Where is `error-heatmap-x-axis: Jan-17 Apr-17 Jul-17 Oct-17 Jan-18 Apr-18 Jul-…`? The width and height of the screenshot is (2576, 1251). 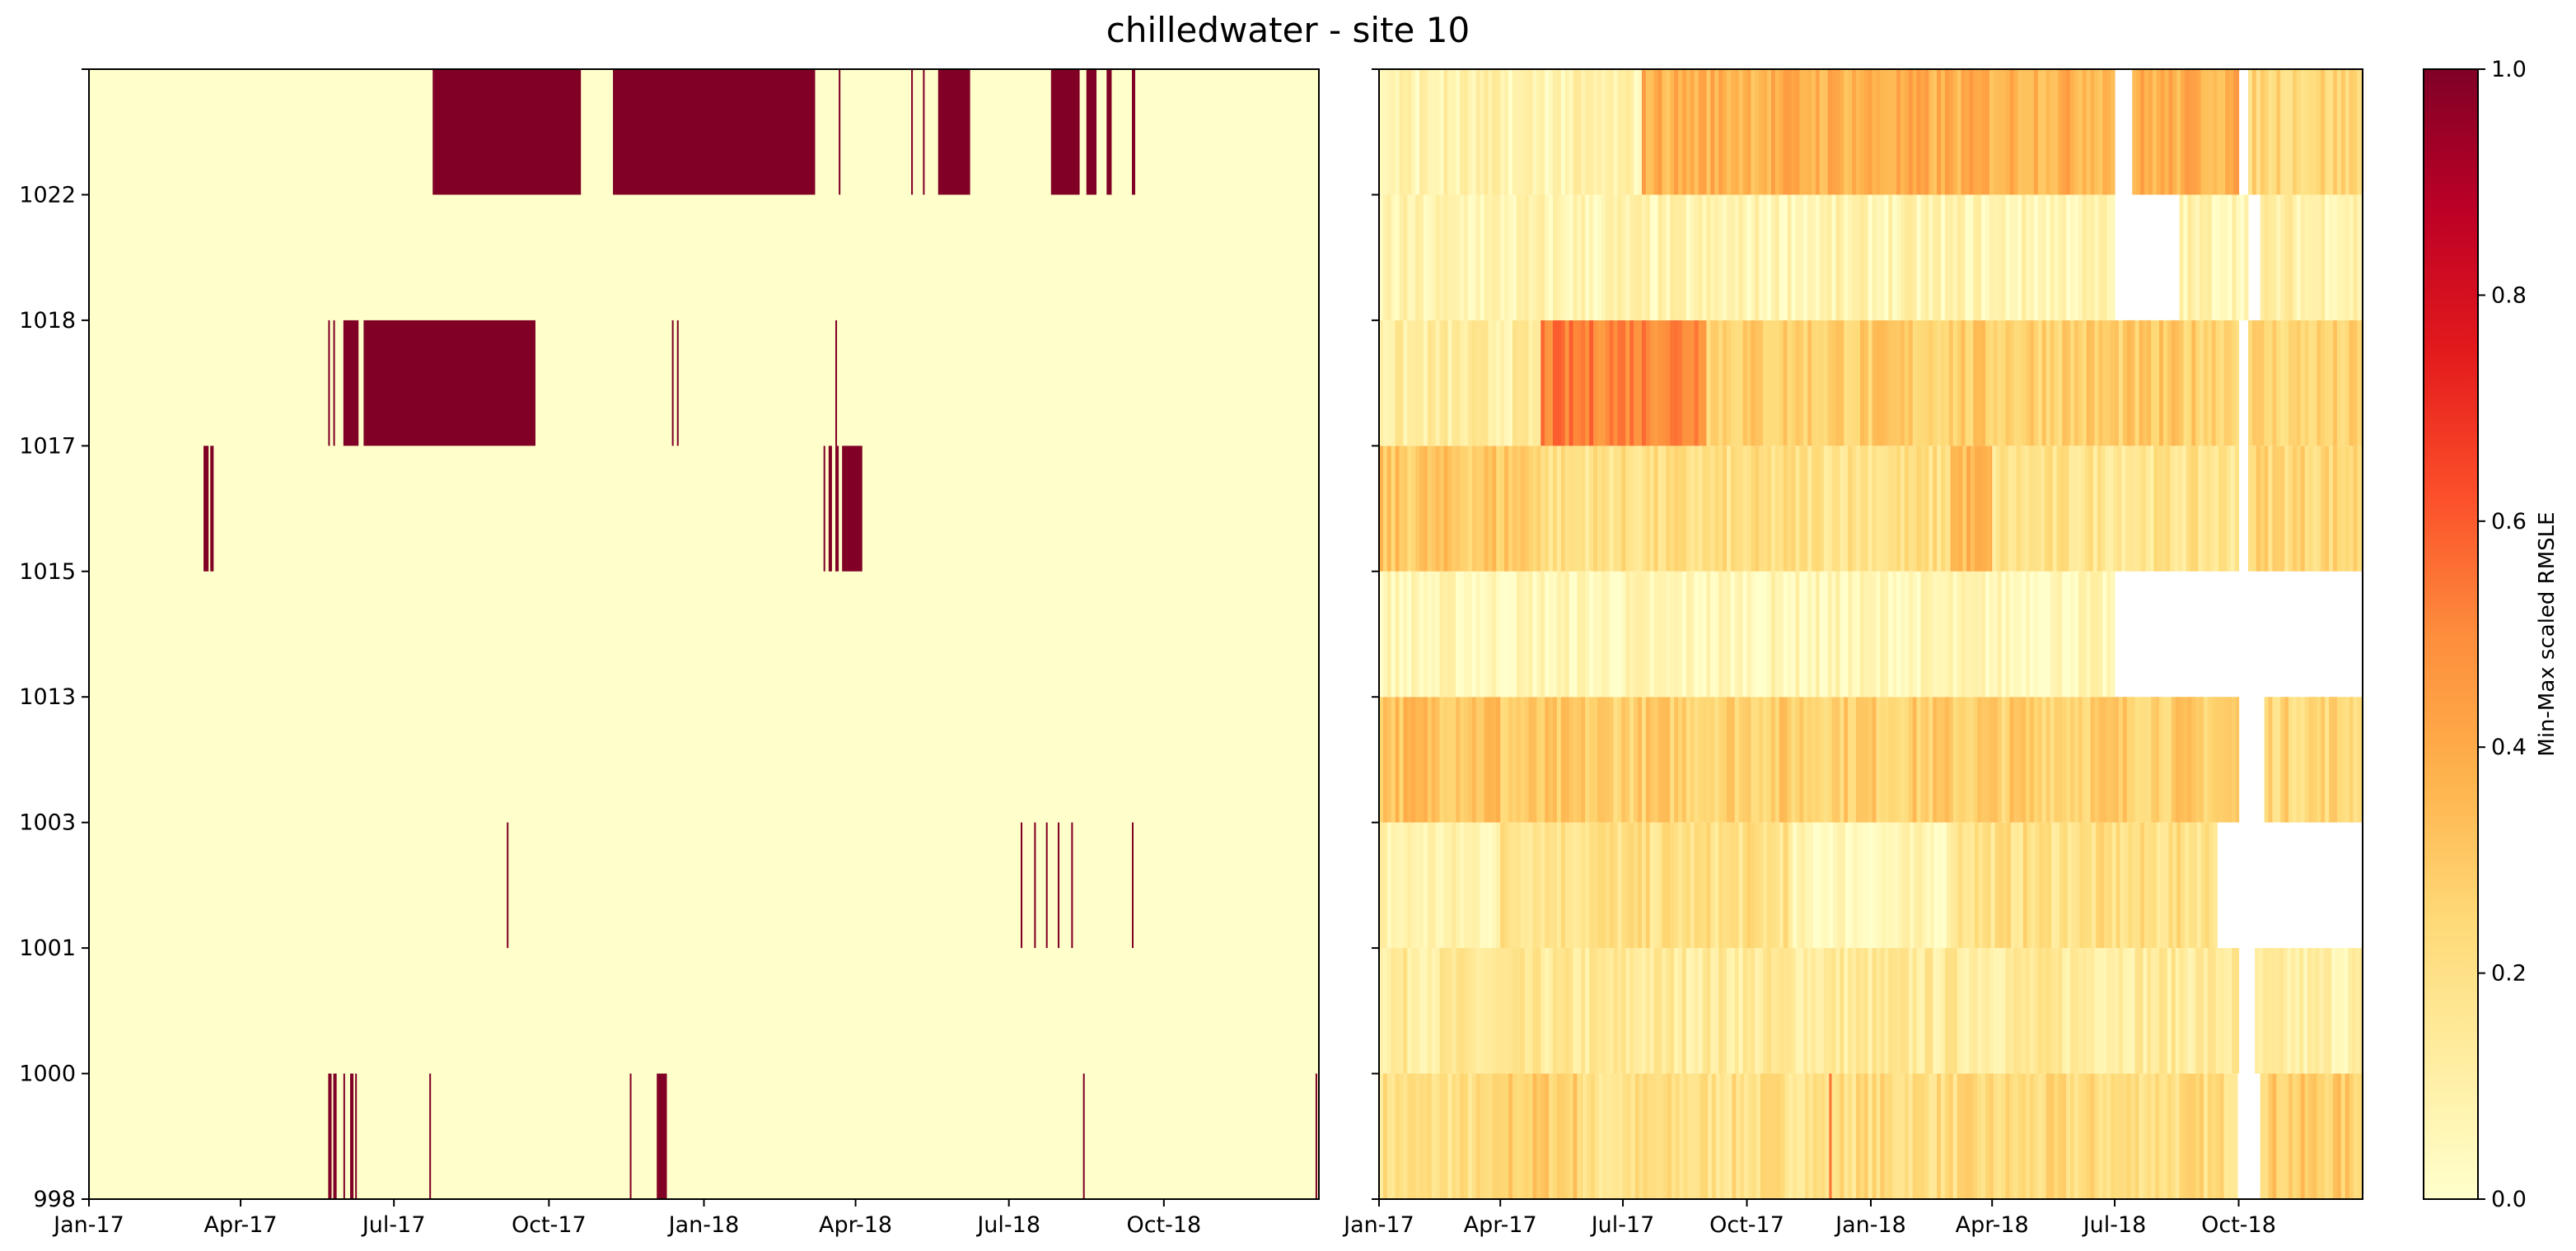 error-heatmap-x-axis: Jan-17 Apr-17 Jul-17 Oct-17 Jan-18 Apr-18 Jul-… is located at coordinates (1809, 1218).